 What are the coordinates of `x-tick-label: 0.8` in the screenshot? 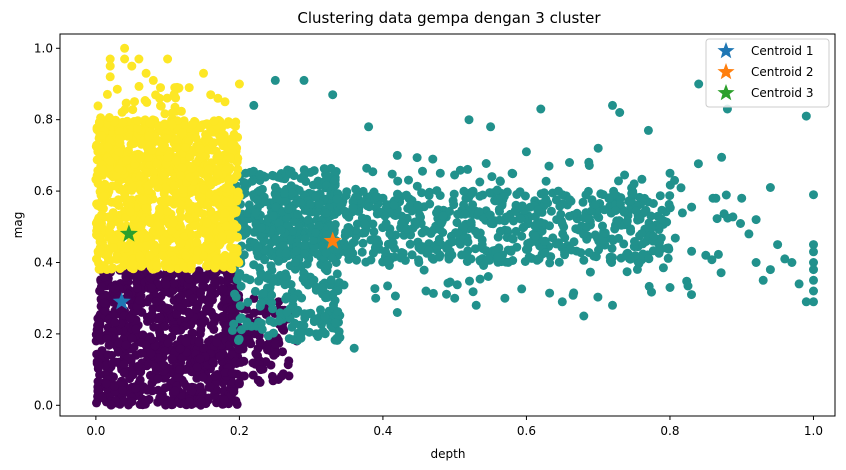 It's located at (669, 431).